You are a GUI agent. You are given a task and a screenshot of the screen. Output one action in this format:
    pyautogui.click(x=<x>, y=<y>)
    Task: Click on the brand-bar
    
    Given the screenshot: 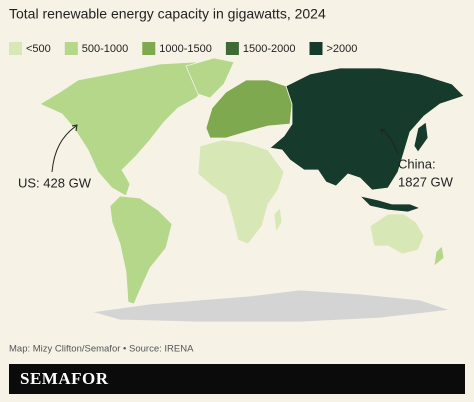 What is the action you would take?
    pyautogui.click(x=237, y=379)
    